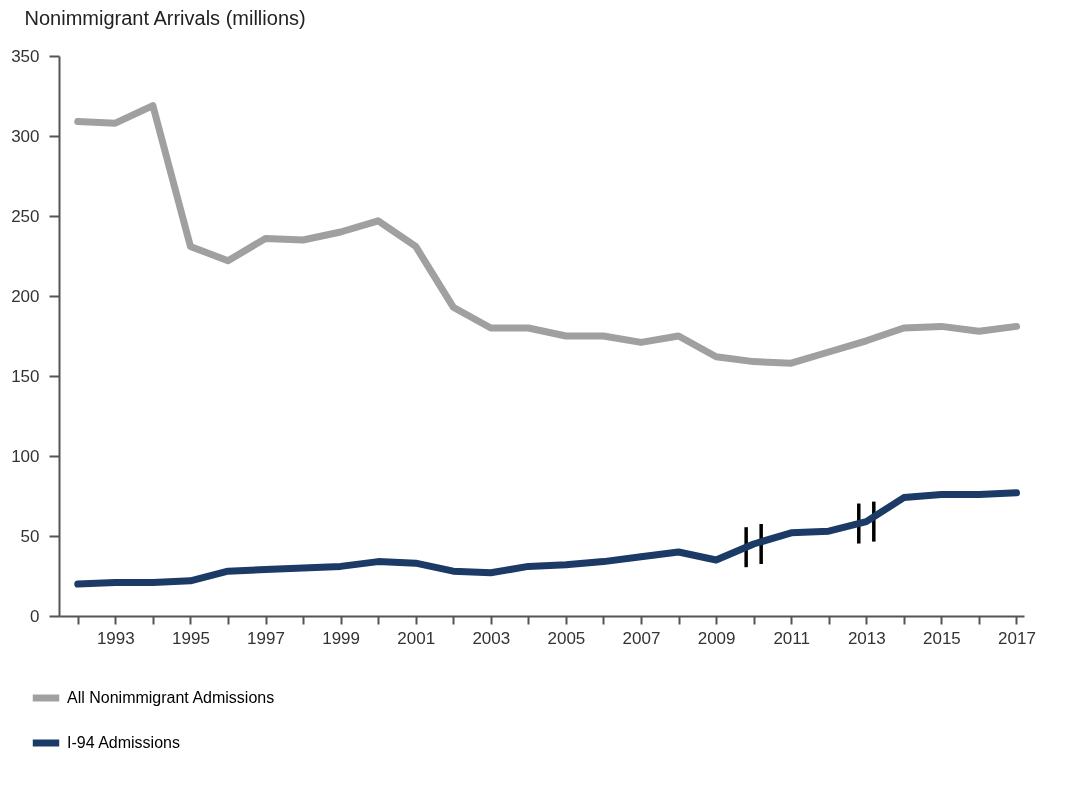  What do you see at coordinates (35, 616) in the screenshot?
I see `y-tick-label: 0` at bounding box center [35, 616].